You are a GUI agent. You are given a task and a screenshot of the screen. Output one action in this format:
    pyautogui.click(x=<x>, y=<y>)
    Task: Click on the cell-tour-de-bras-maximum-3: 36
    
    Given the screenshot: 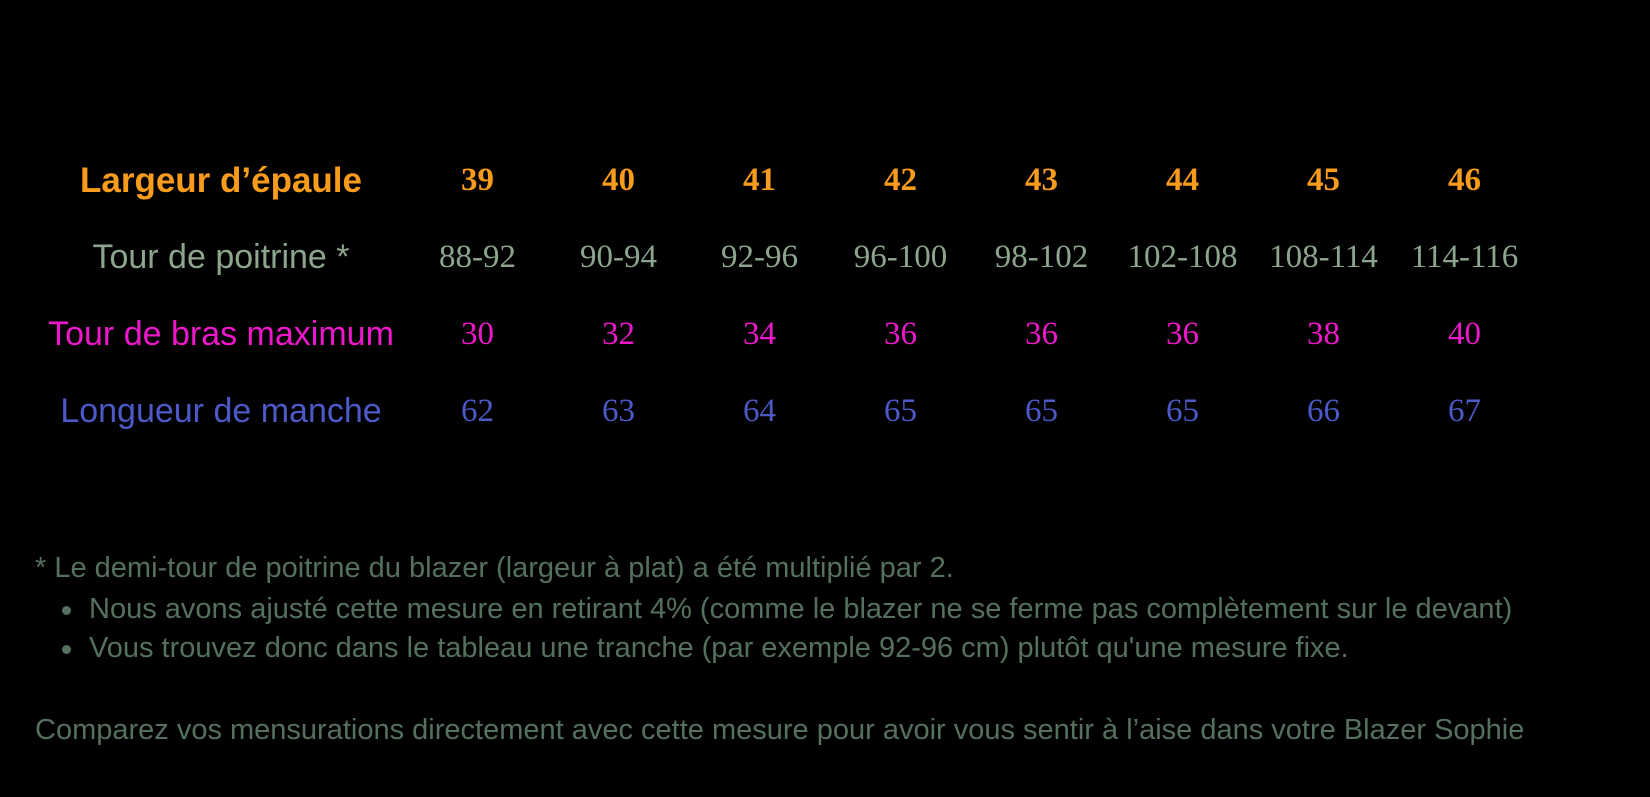 What is the action you would take?
    pyautogui.click(x=900, y=334)
    